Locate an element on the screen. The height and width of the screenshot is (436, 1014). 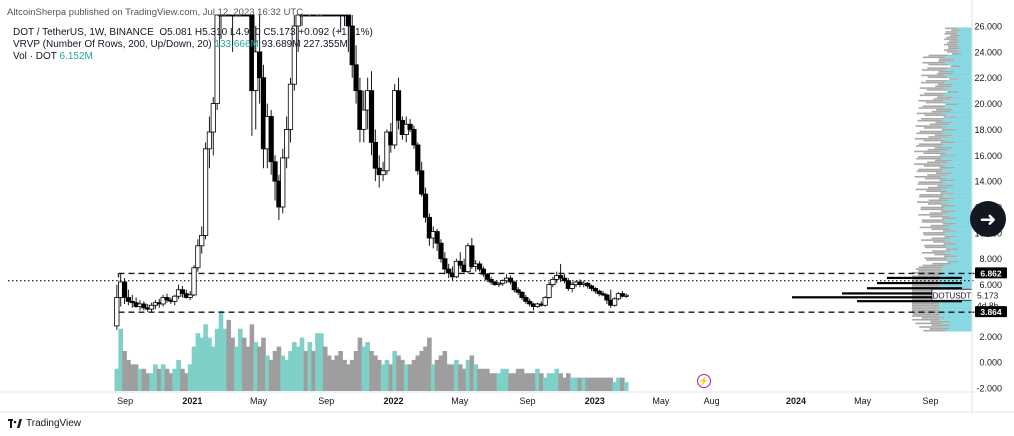
symbol-label: DOT / TetherUS, 1W, BINANCE is located at coordinates (83, 32).